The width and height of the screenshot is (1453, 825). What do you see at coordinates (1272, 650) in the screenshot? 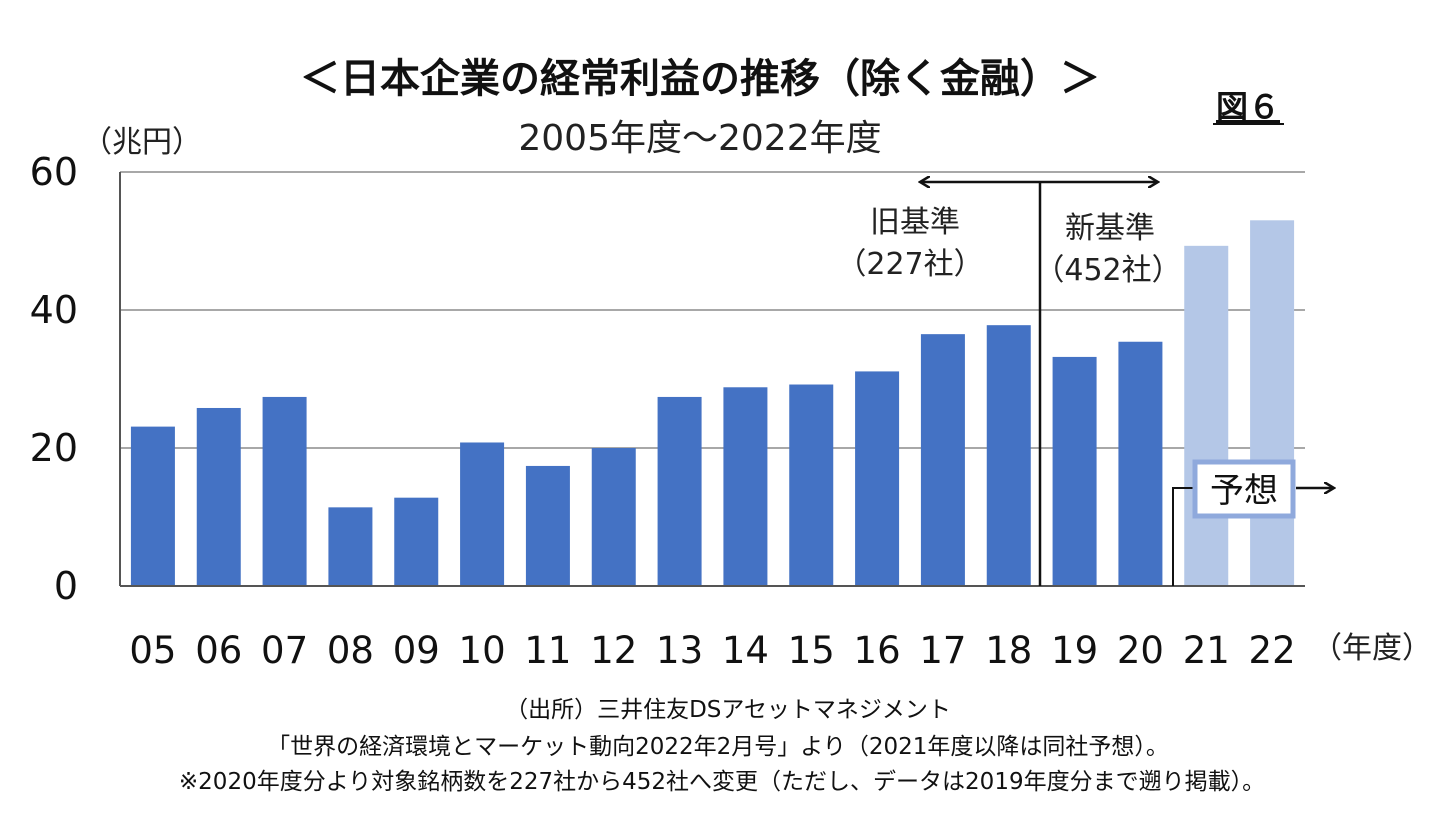
I see `x-tick-label: 22` at bounding box center [1272, 650].